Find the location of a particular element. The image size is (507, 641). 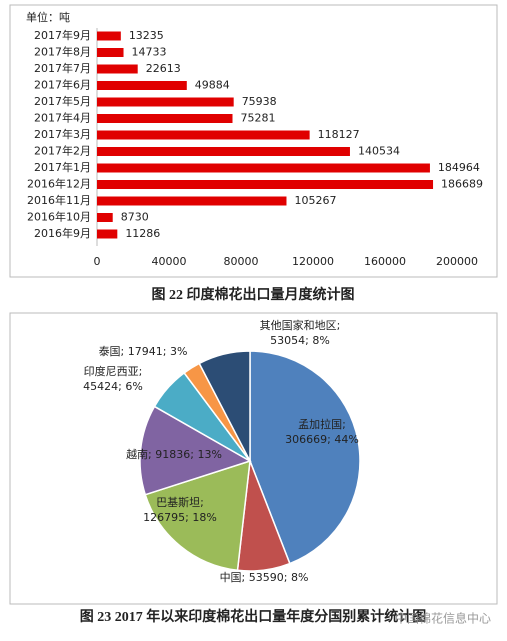

data-label: 184964 is located at coordinates (459, 167).